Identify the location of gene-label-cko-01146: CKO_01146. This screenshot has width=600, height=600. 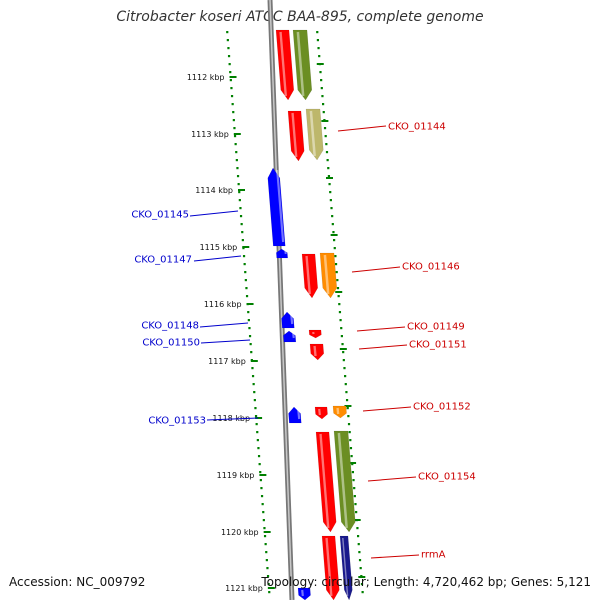
(431, 267).